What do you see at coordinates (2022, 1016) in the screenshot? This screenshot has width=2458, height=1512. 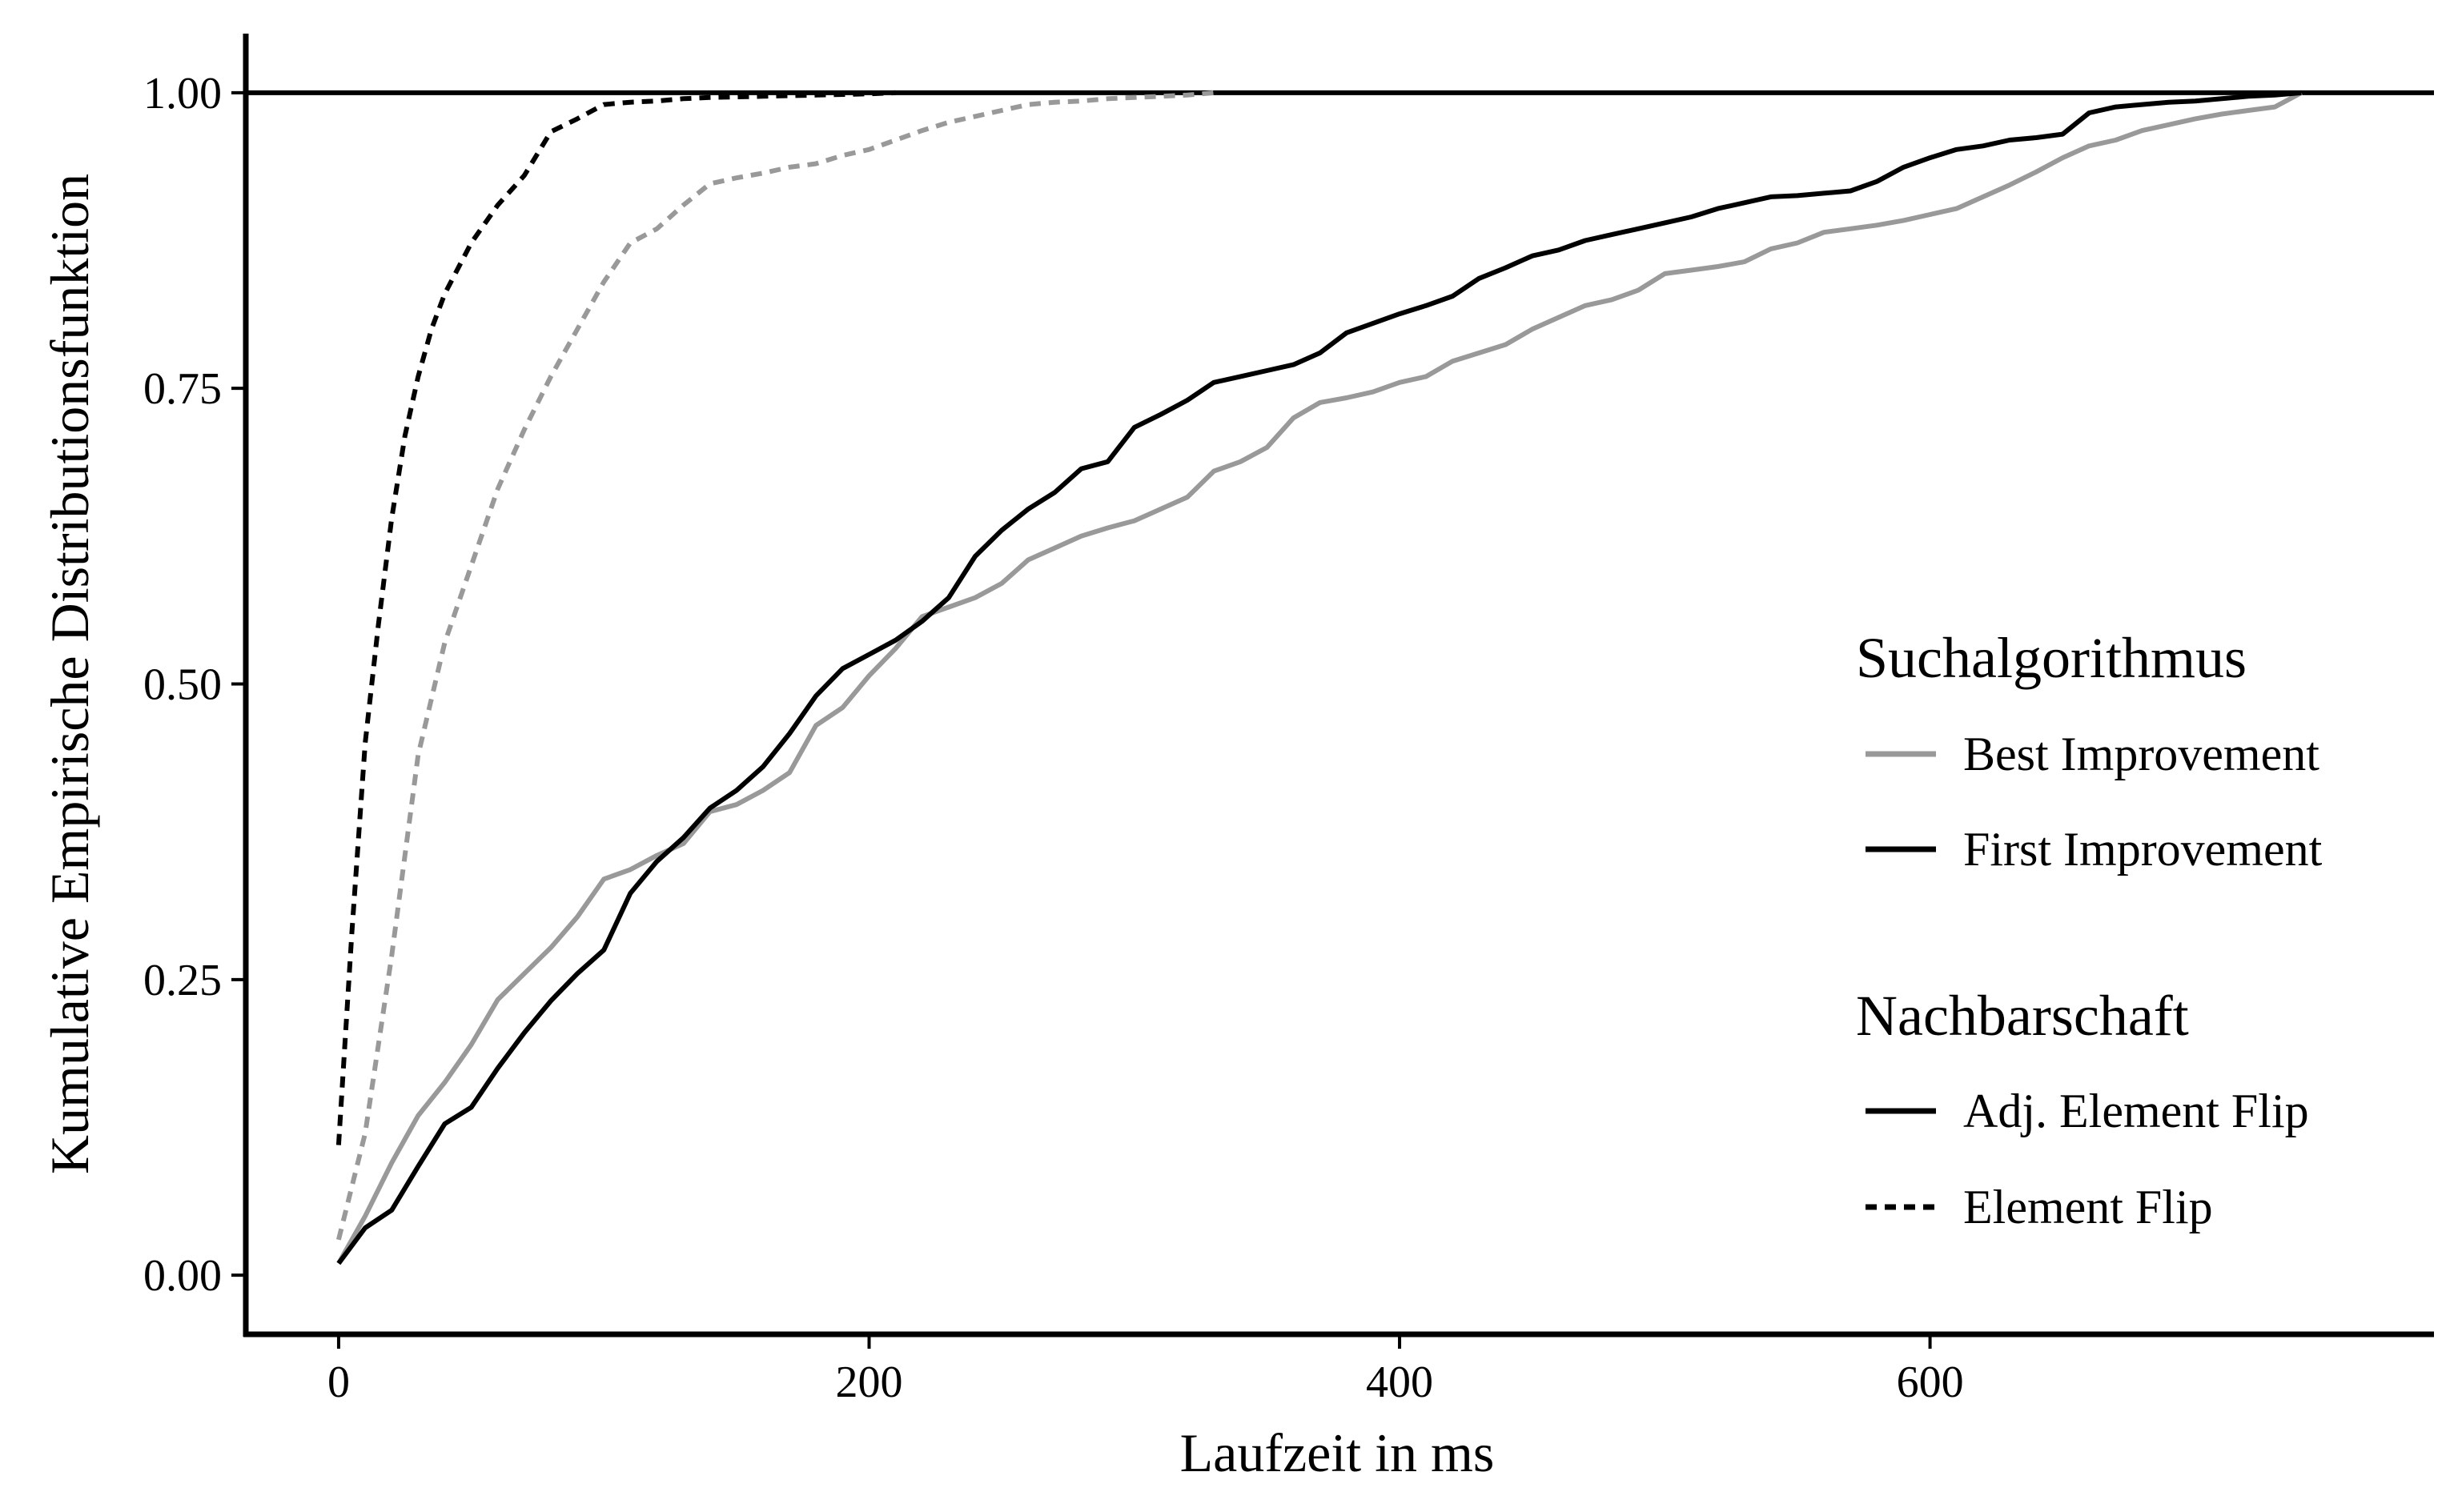 I see `legend-title-nachbarschaft: Nachbarschaft` at bounding box center [2022, 1016].